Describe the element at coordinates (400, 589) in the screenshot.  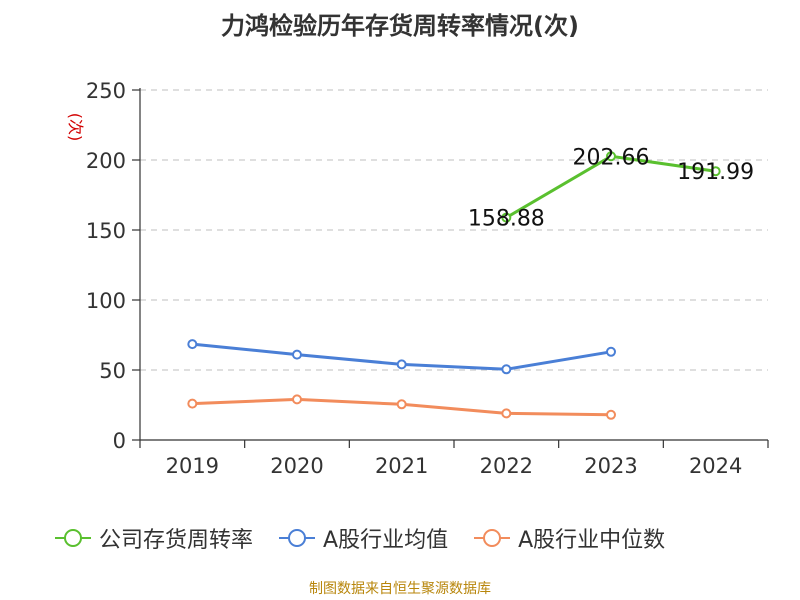
I see `source-note: 制图数据来自恒生聚源数据库` at that location.